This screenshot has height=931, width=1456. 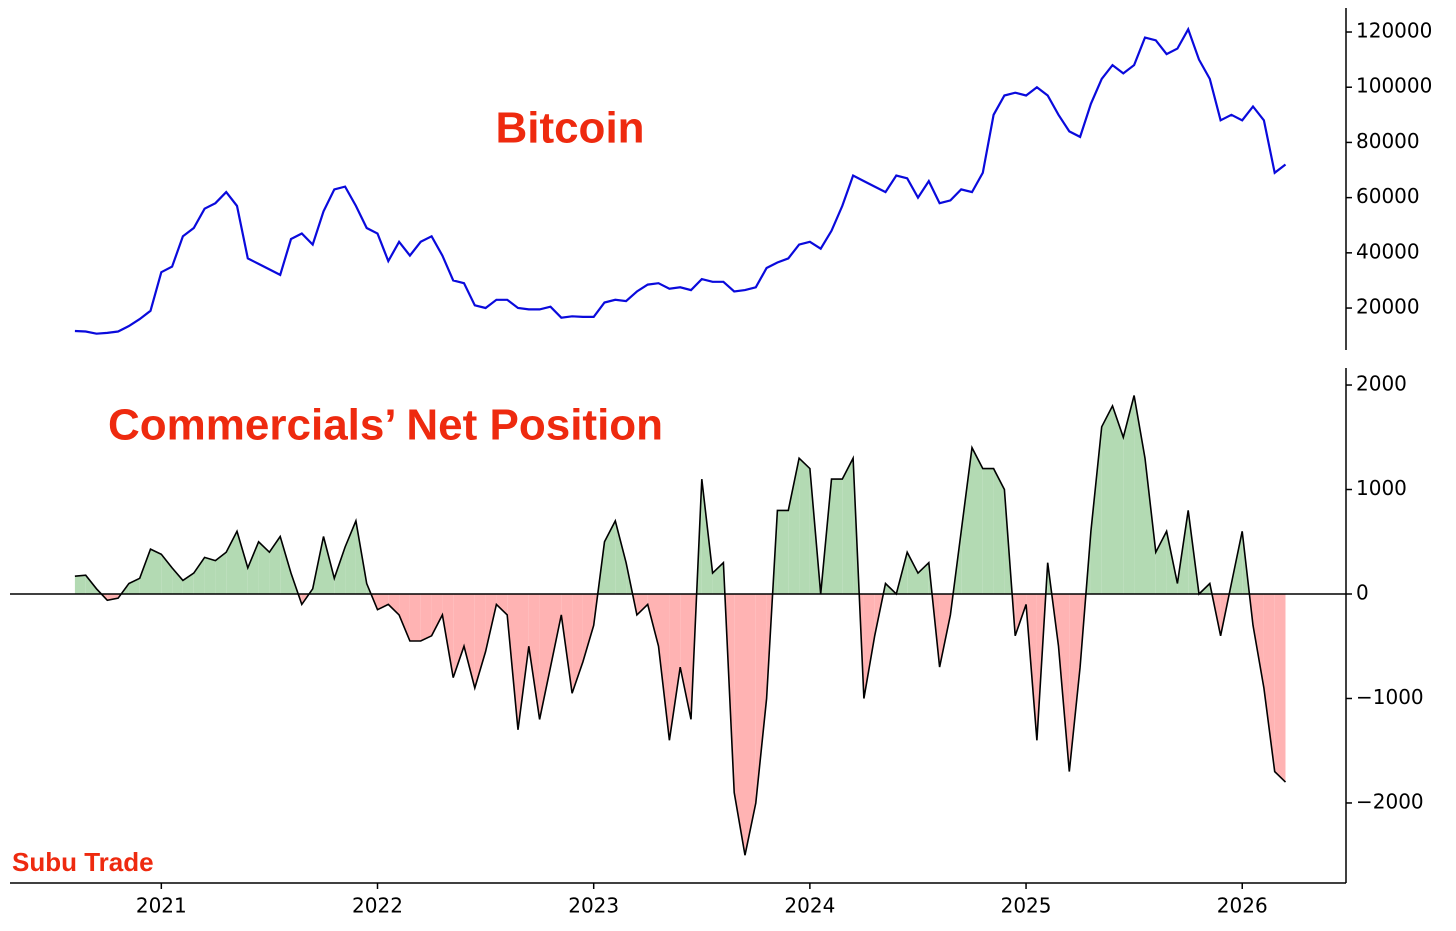 What do you see at coordinates (593, 906) in the screenshot?
I see `x-tick-label: 2023` at bounding box center [593, 906].